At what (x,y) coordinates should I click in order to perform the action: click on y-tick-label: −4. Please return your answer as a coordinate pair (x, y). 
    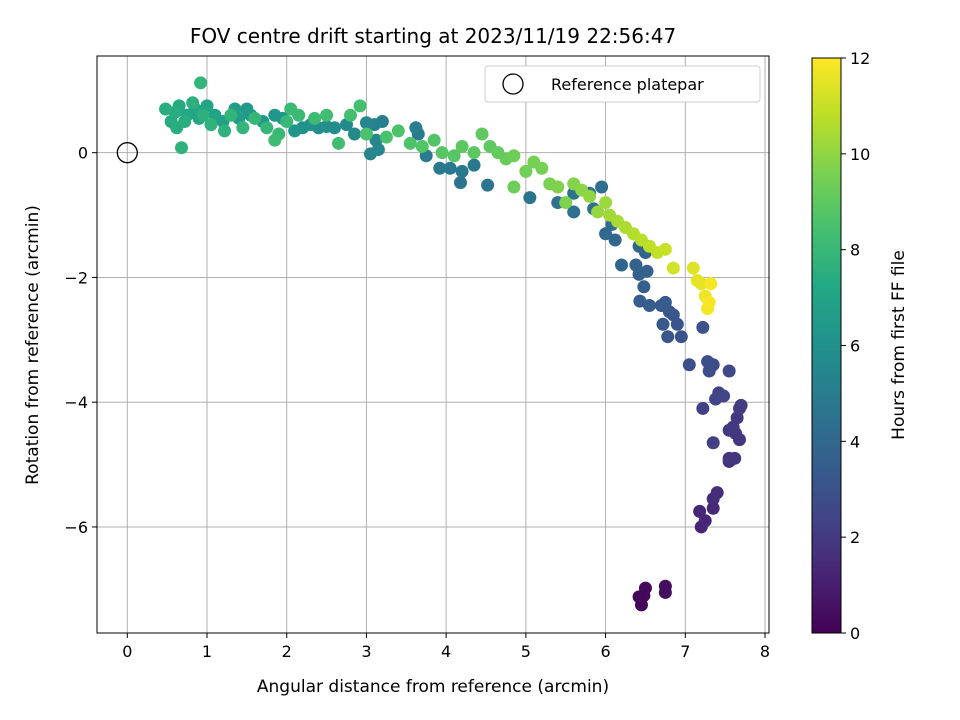
    Looking at the image, I should click on (76, 402).